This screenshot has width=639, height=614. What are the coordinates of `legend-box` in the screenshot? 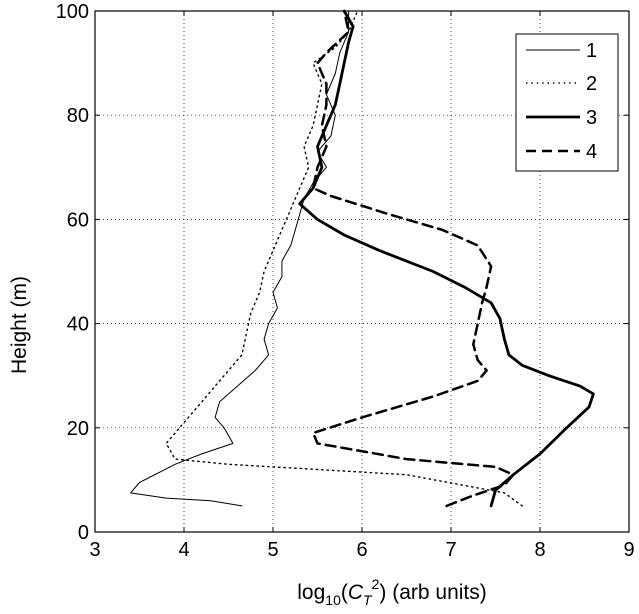 It's located at (567, 102).